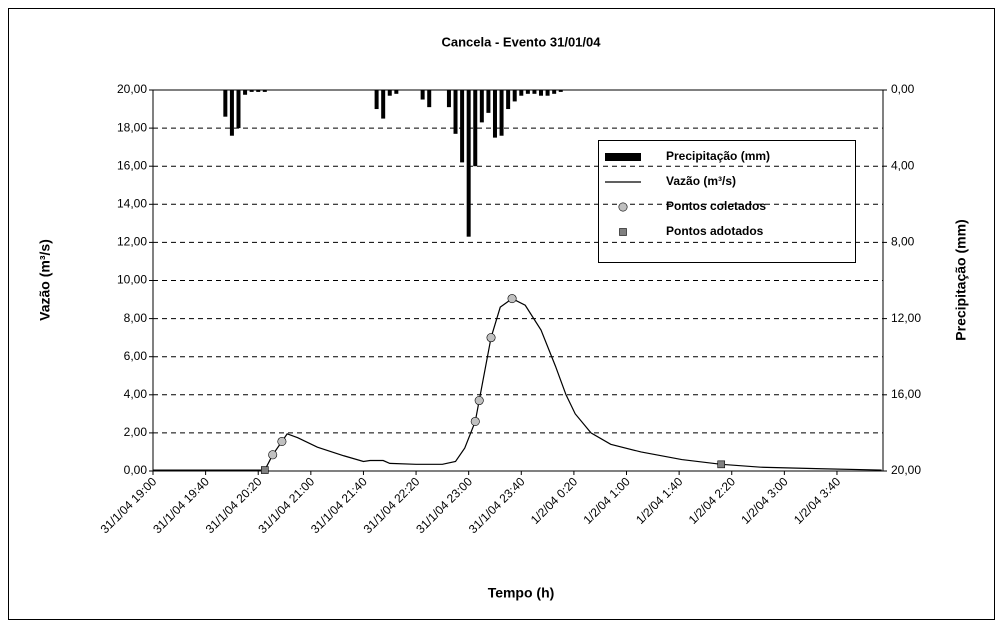 The image size is (1002, 626). Describe the element at coordinates (903, 242) in the screenshot. I see `y2-tick-label: 8,00` at that location.